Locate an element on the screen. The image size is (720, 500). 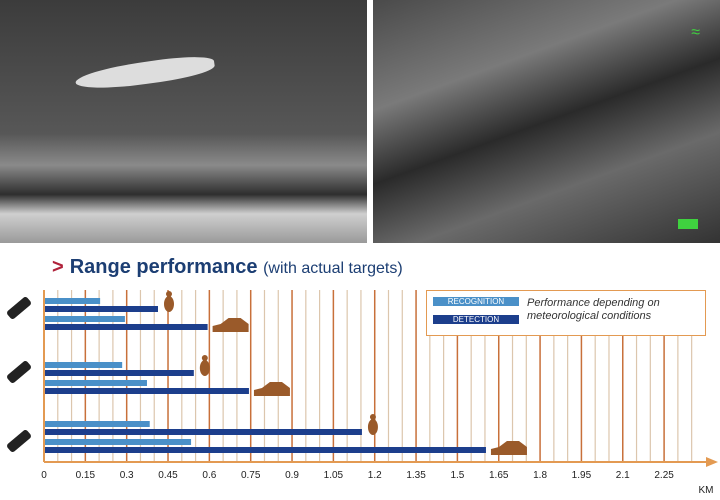
legend-recognition: RECOGNITION is located at coordinates (476, 301).